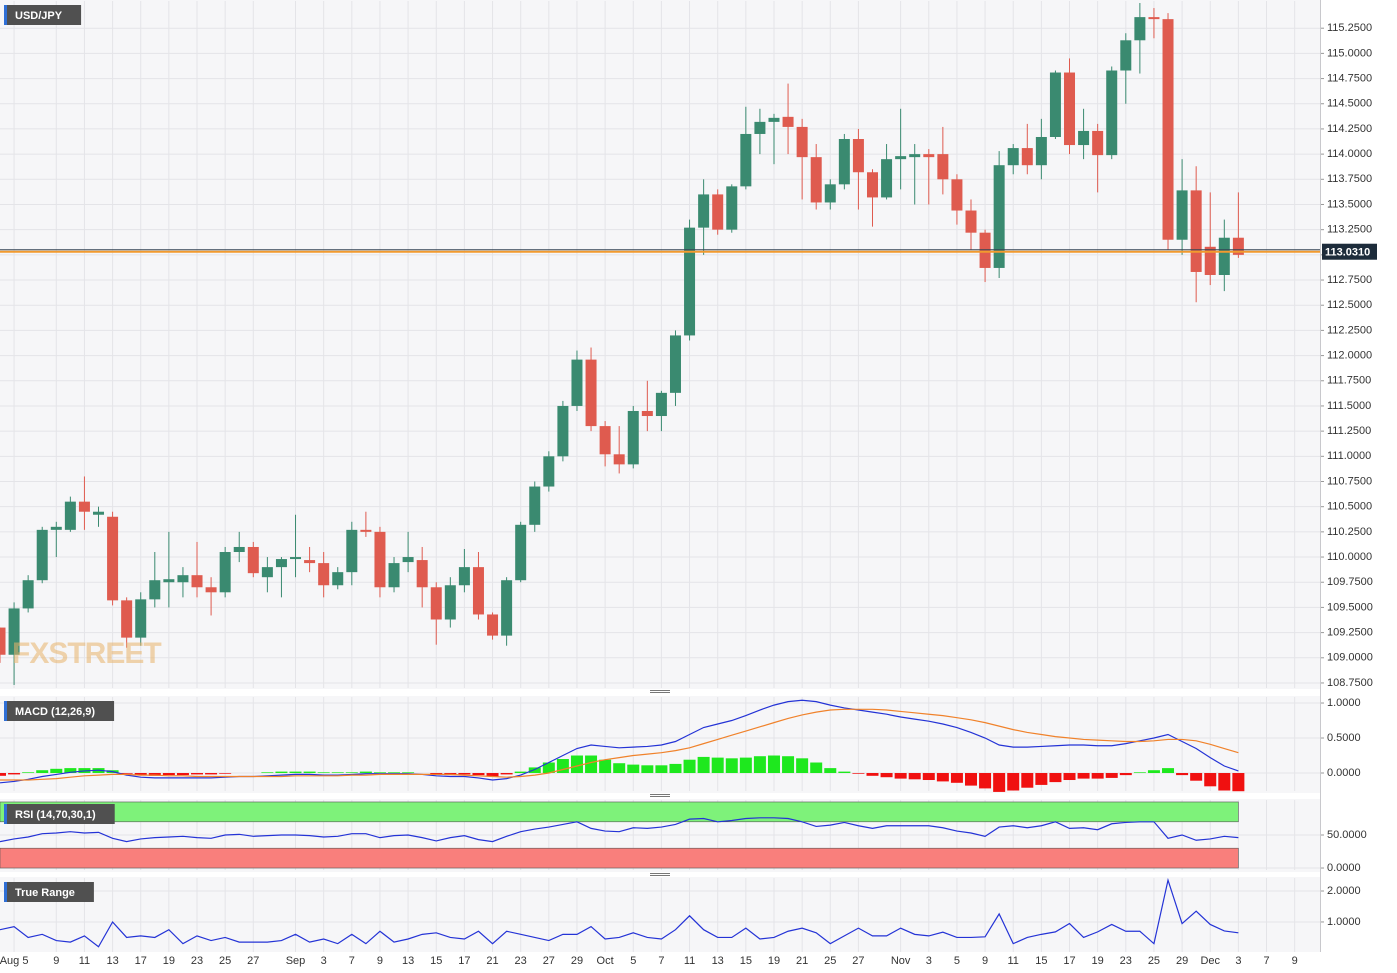 The image size is (1397, 973). I want to click on separator, so click(660, 874).